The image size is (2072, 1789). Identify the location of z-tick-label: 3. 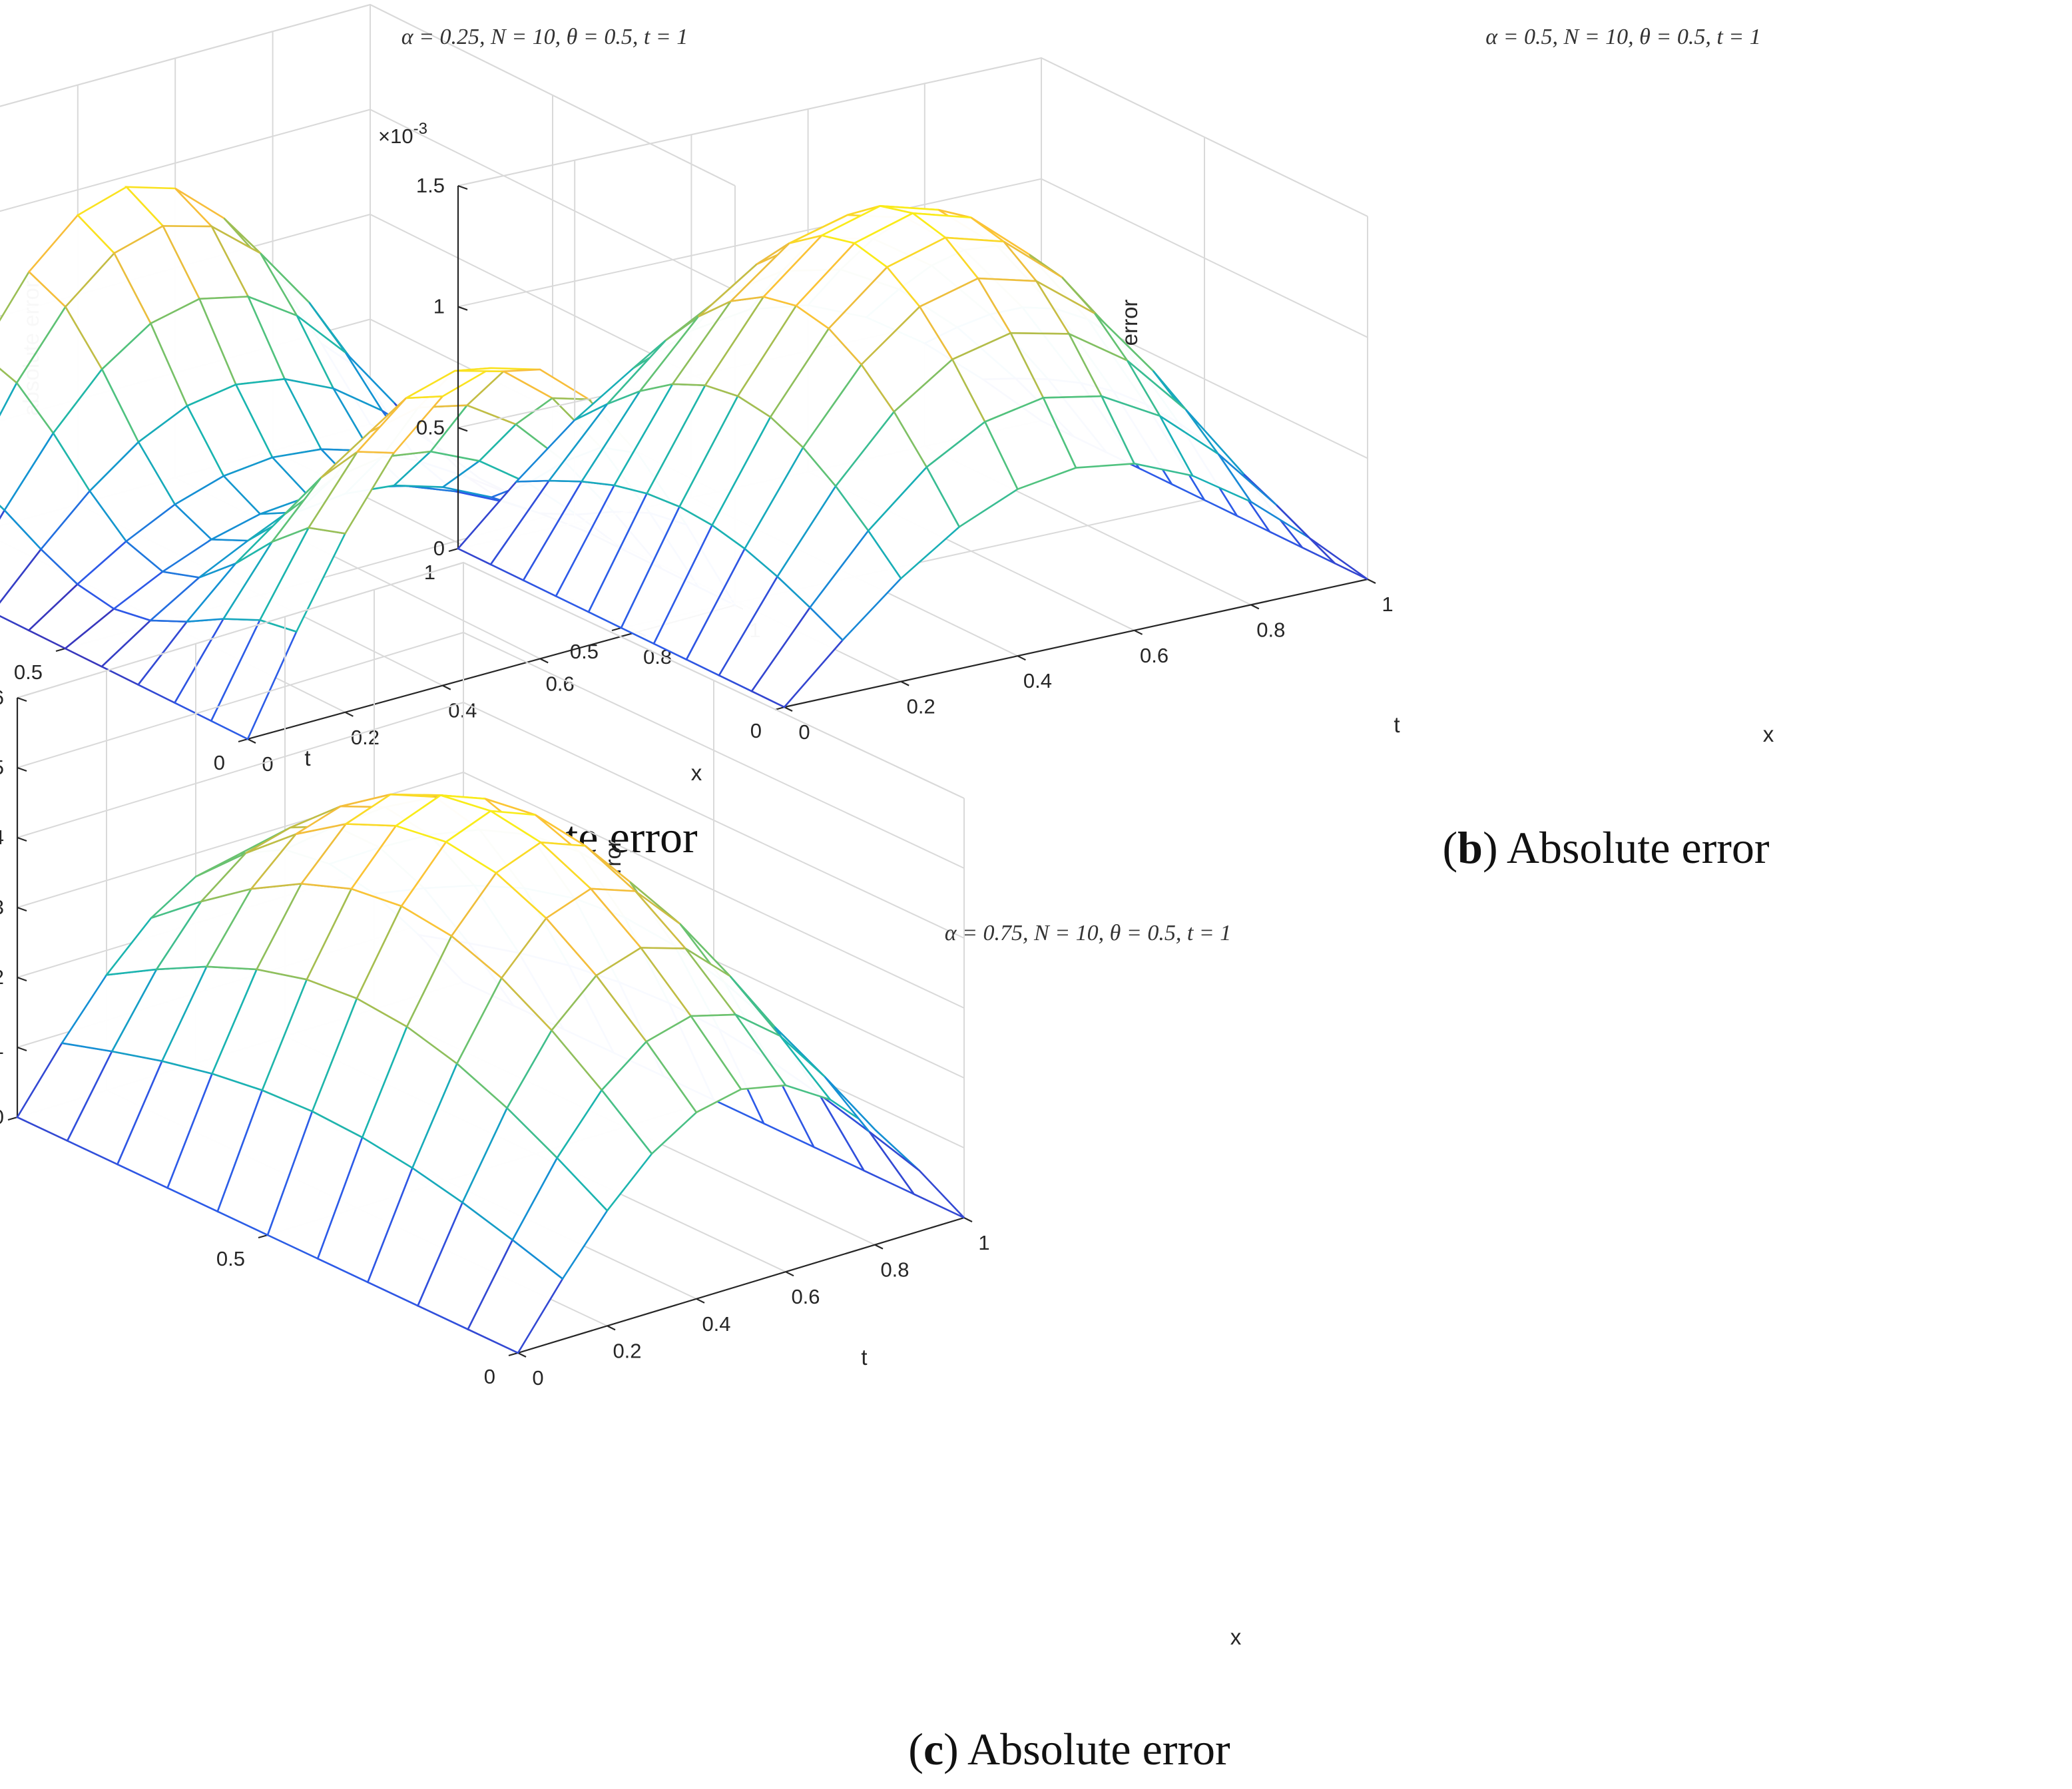
(2, 907).